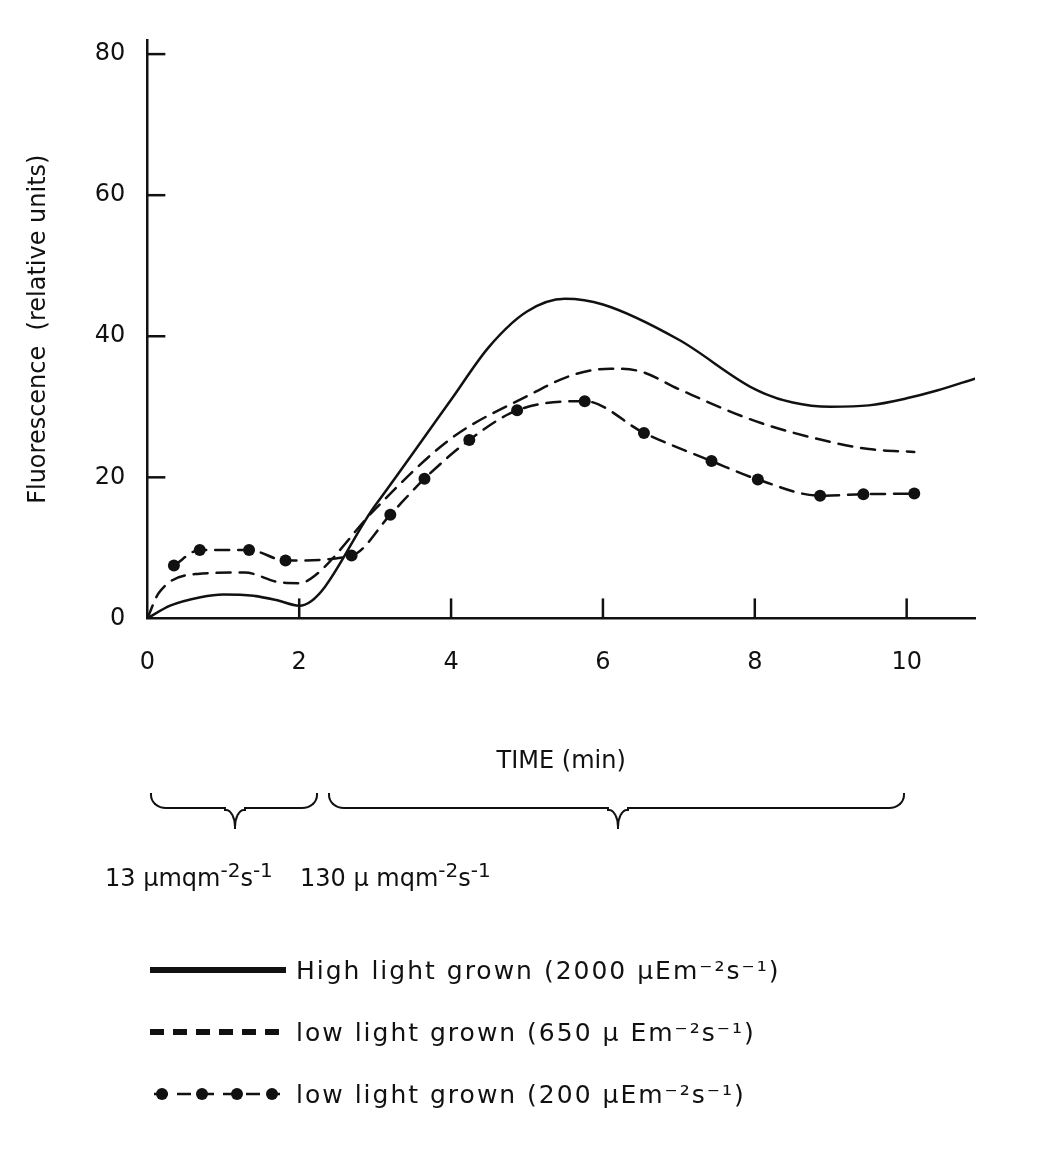 The width and height of the screenshot is (1055, 1167). What do you see at coordinates (538, 970) in the screenshot?
I see `legend-label: High light grown (2000 µEm⁻²s⁻¹)` at bounding box center [538, 970].